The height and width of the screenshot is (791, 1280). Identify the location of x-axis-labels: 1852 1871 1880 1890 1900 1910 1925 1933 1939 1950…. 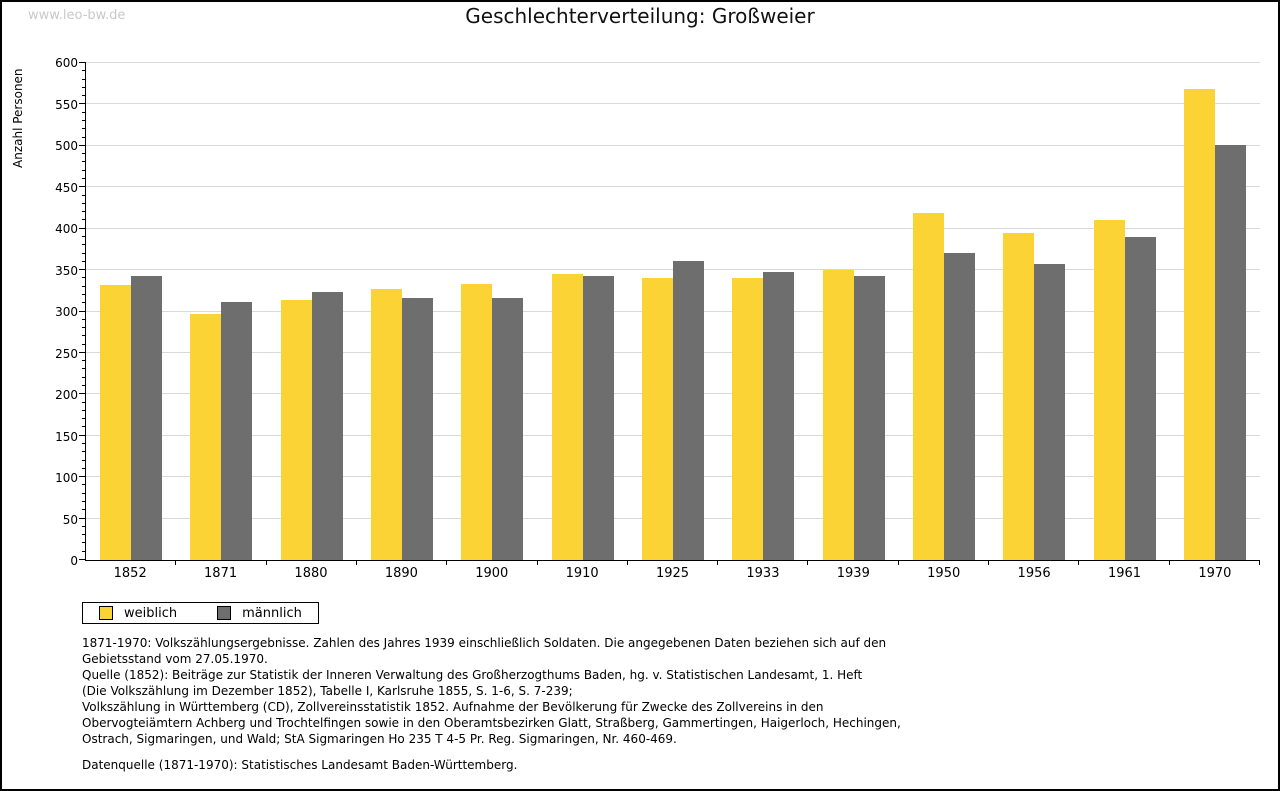
(672, 571).